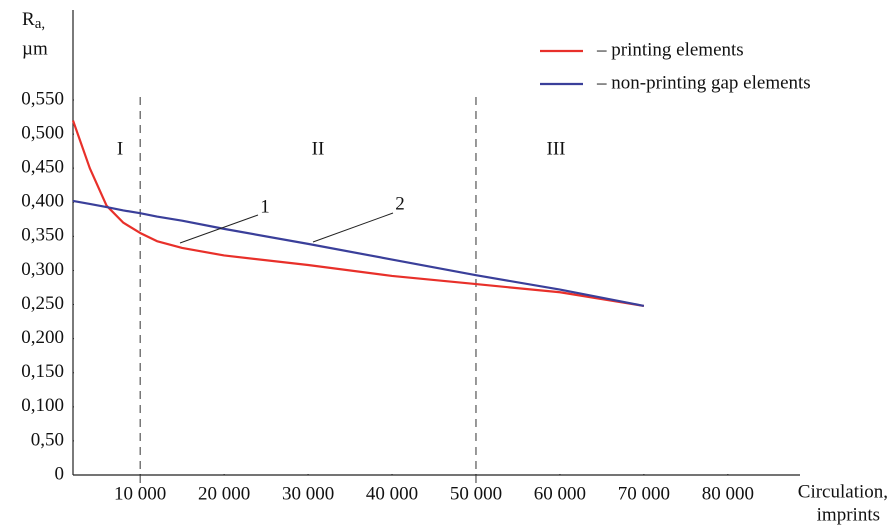 This screenshot has height=527, width=891. Describe the element at coordinates (358, 253) in the screenshot. I see `series-line` at that location.